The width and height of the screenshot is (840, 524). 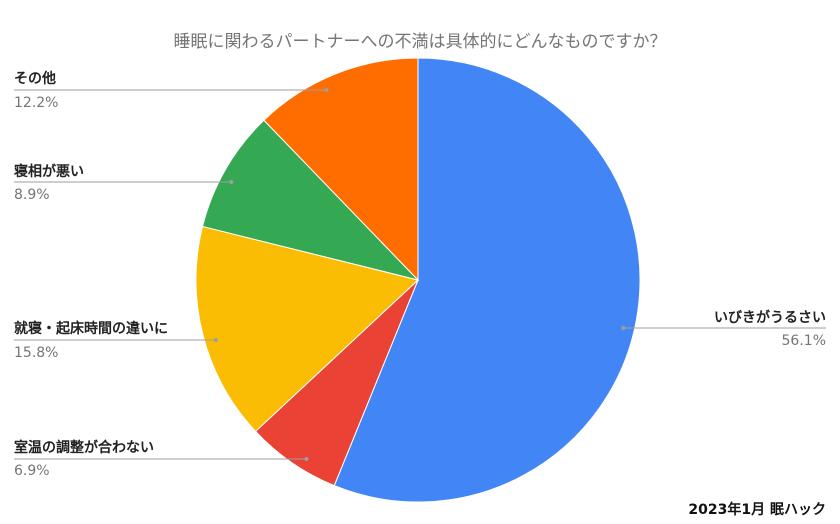 I want to click on slice-label: いびきがうるさい, so click(x=770, y=317).